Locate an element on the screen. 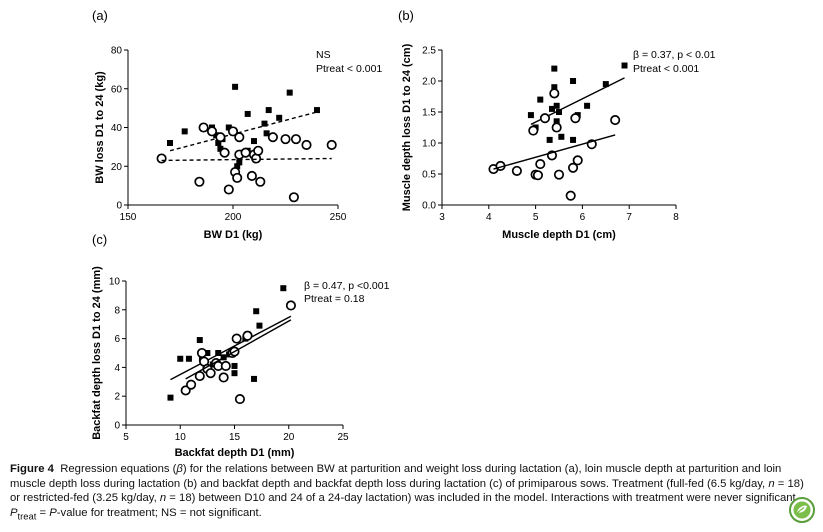 This screenshot has height=532, width=823. x-tick-label: 15 is located at coordinates (235, 437).